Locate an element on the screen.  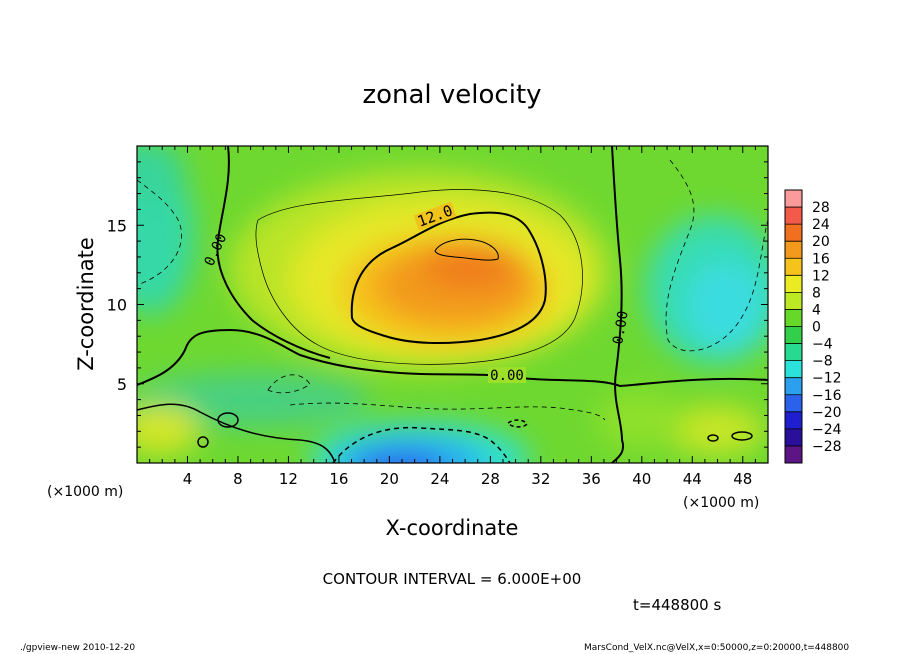
colorbar-label: −12 is located at coordinates (827, 379).